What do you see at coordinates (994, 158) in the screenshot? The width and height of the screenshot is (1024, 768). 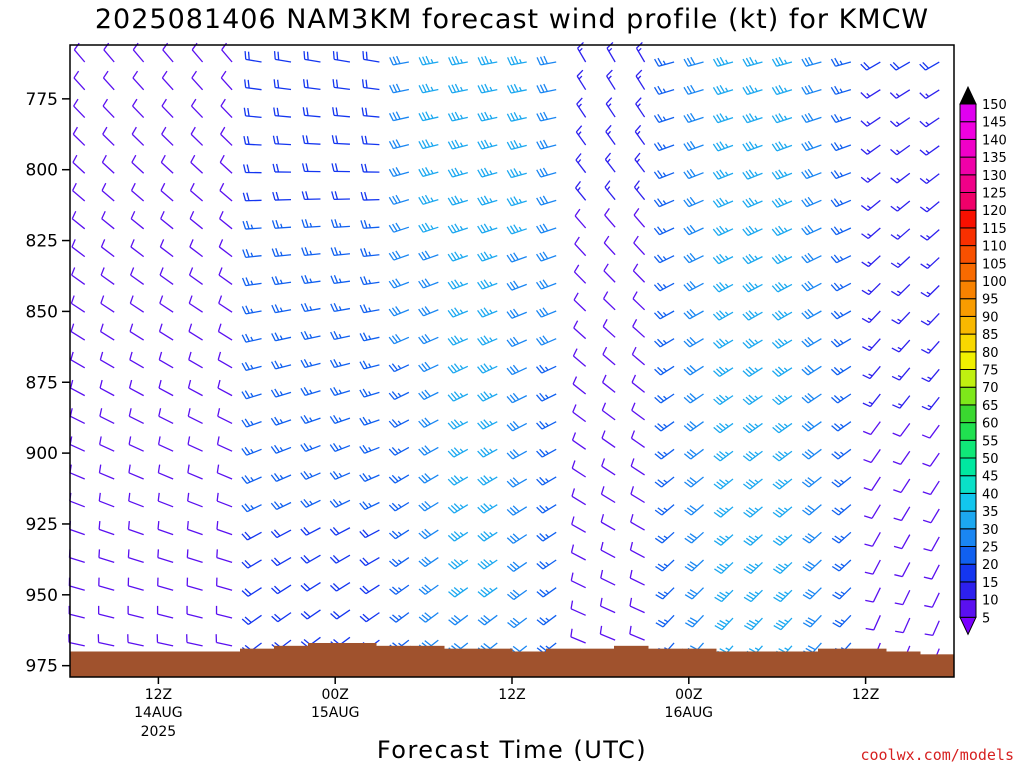 I see `colorbar-label: 135` at bounding box center [994, 158].